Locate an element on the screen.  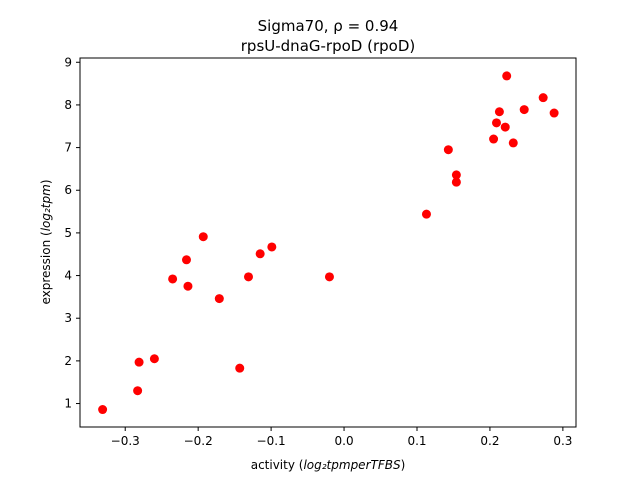
y-tick-label: 6 is located at coordinates (68, 190).